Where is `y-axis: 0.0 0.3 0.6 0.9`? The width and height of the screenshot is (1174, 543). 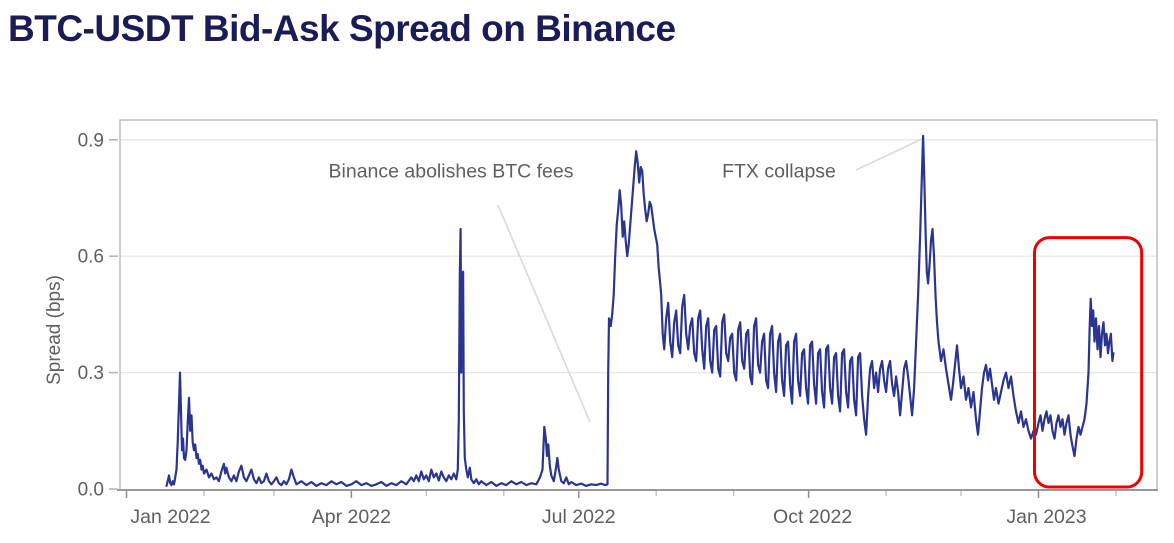
y-axis: 0.0 0.3 0.6 0.9 is located at coordinates (98, 315).